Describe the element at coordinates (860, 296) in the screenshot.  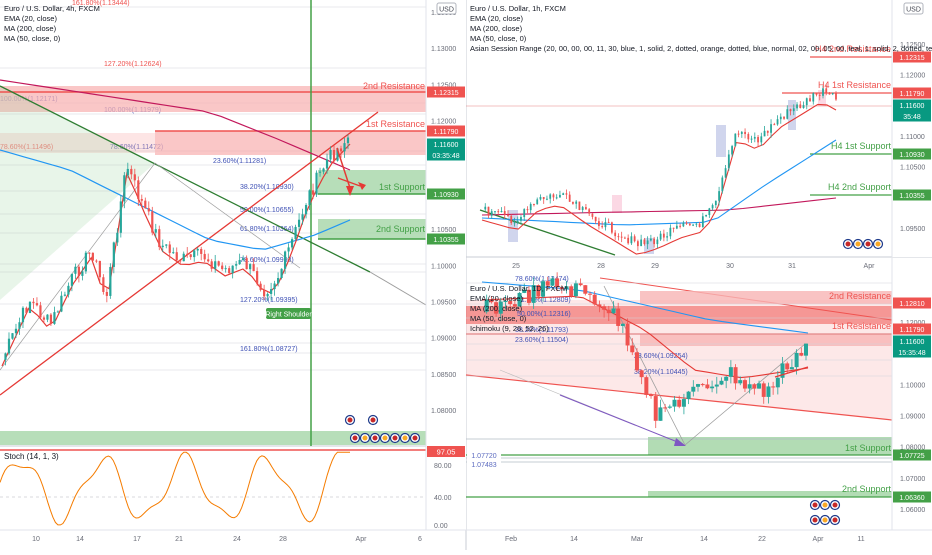
I see `br-2nd-resistance-label: 2nd Resistance` at that location.